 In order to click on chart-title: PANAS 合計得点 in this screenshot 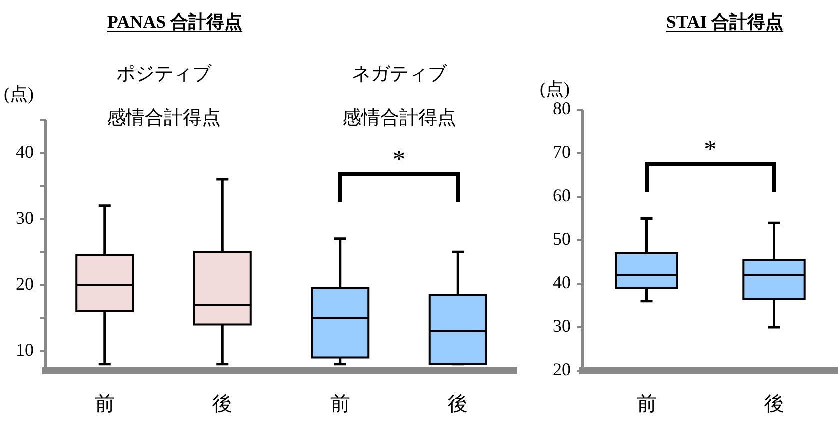, I will do `click(175, 22)`.